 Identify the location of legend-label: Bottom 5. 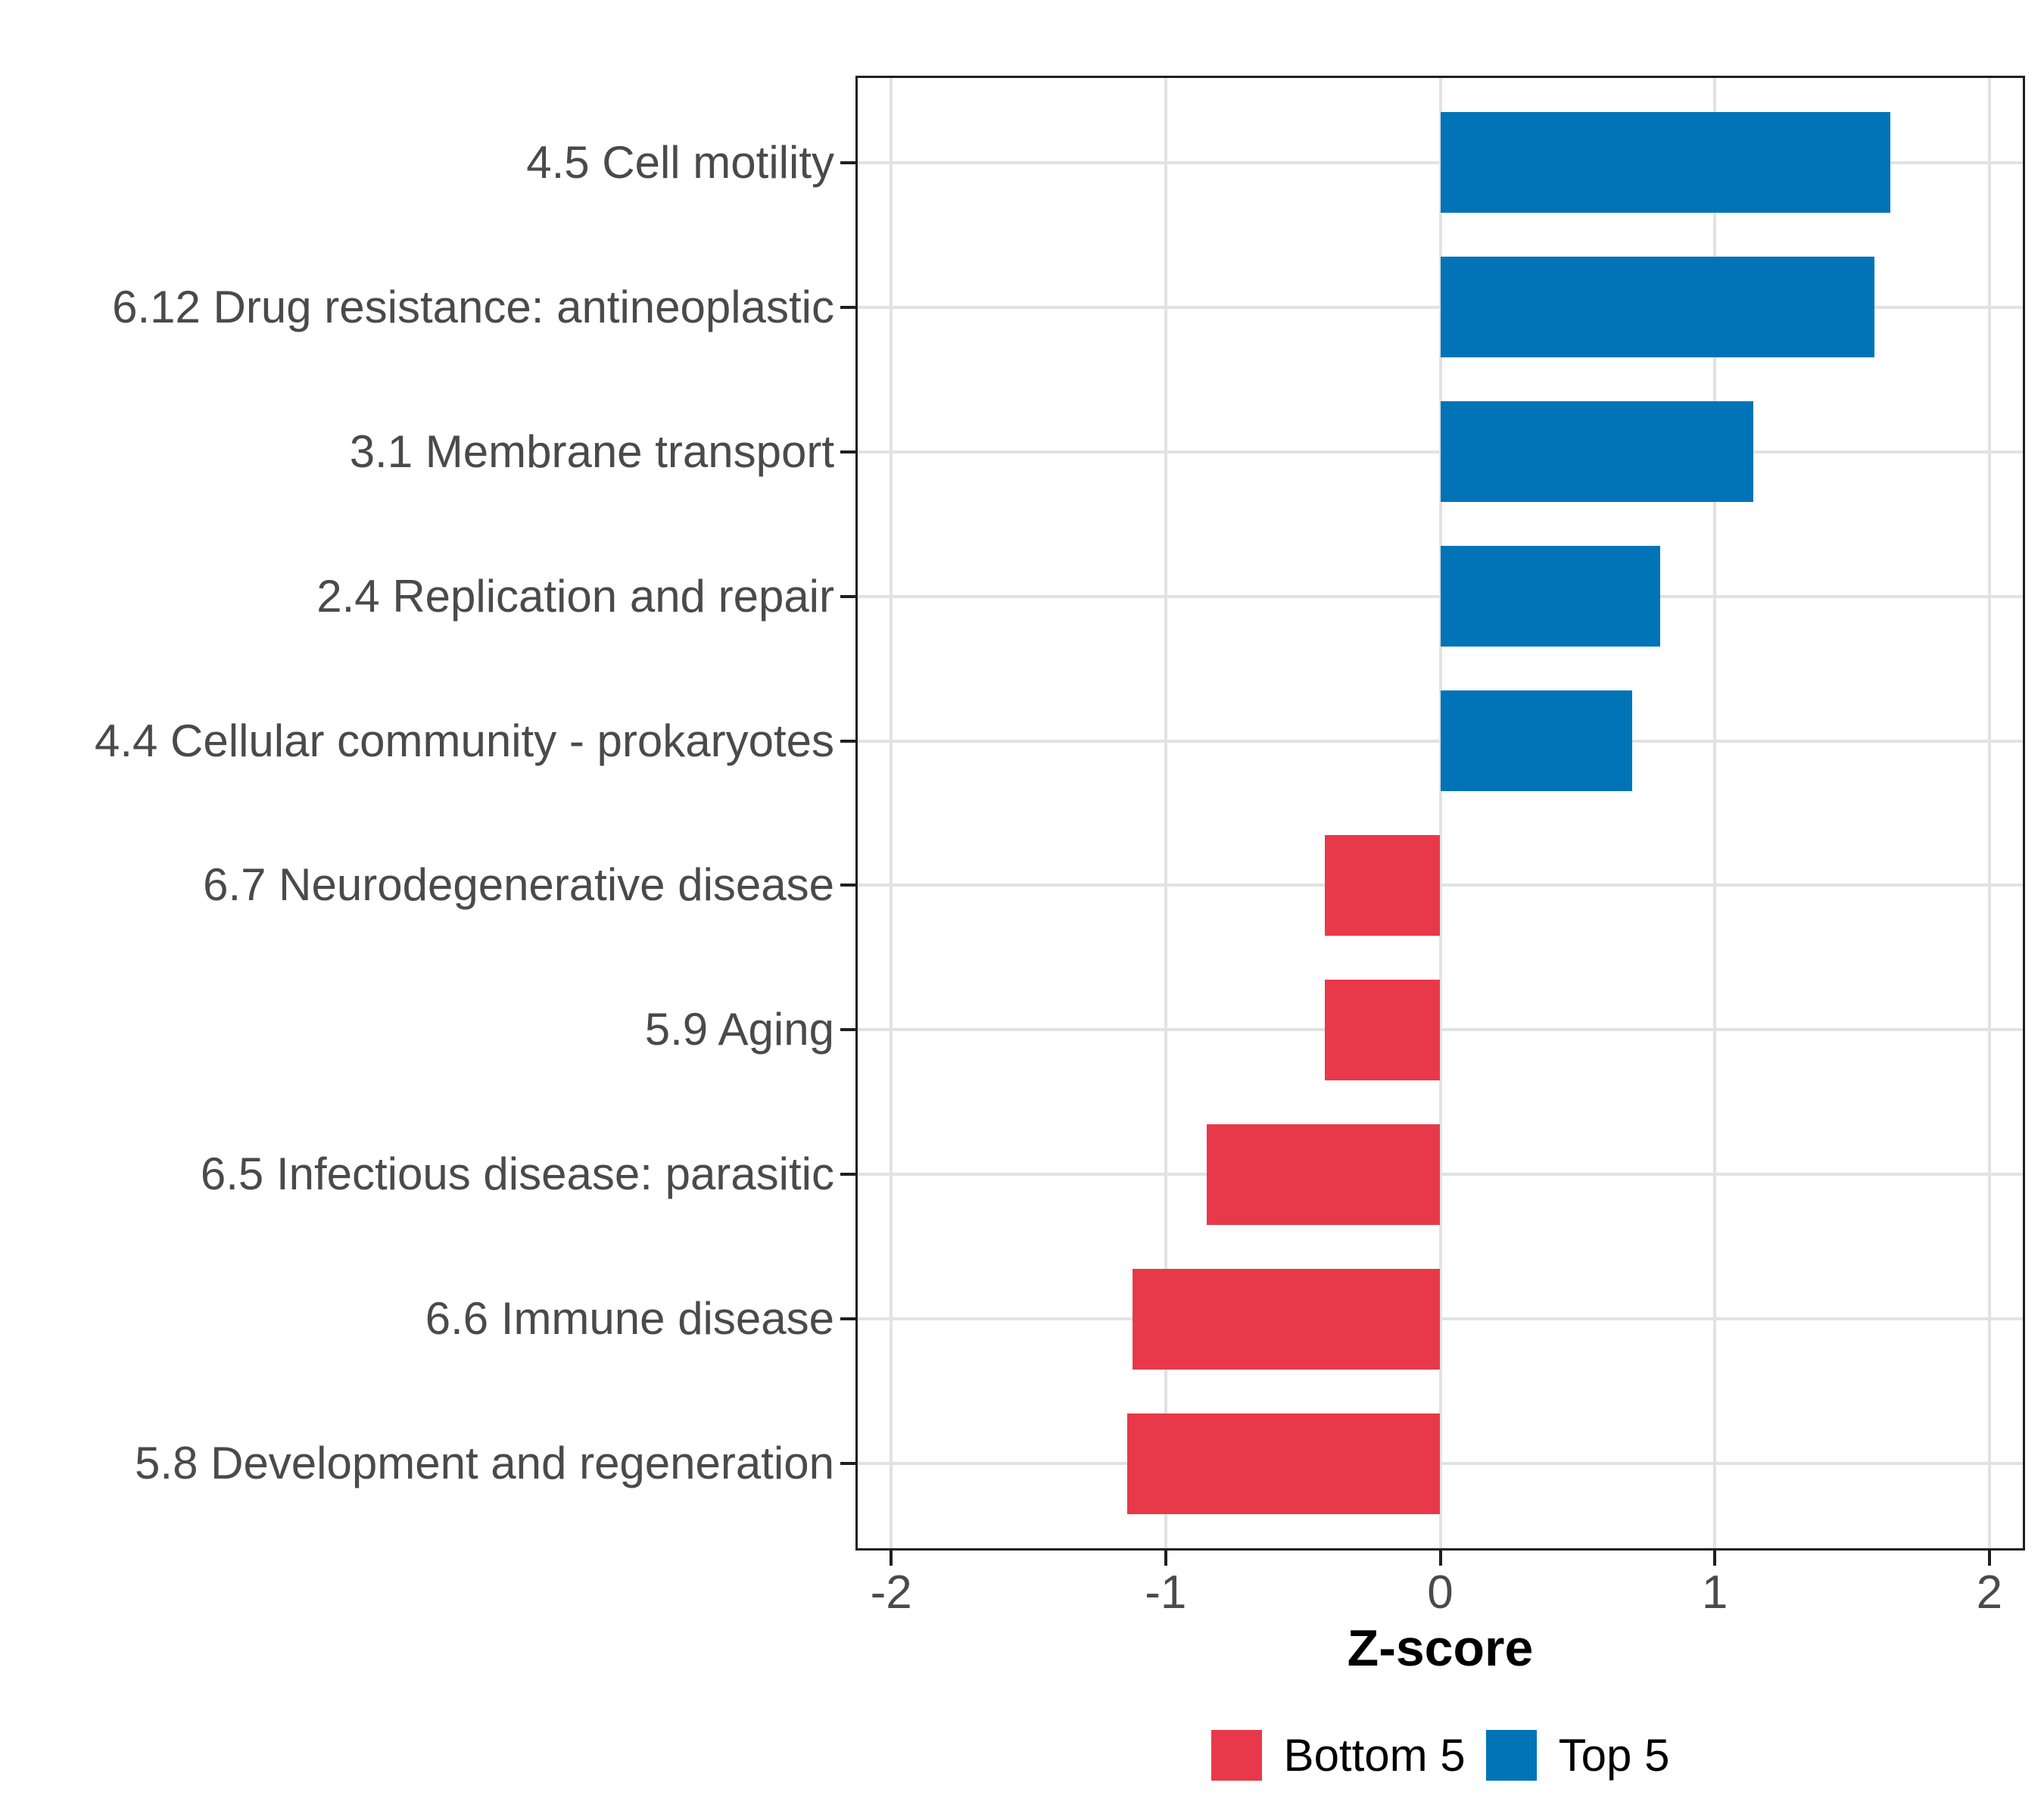
(1374, 1755).